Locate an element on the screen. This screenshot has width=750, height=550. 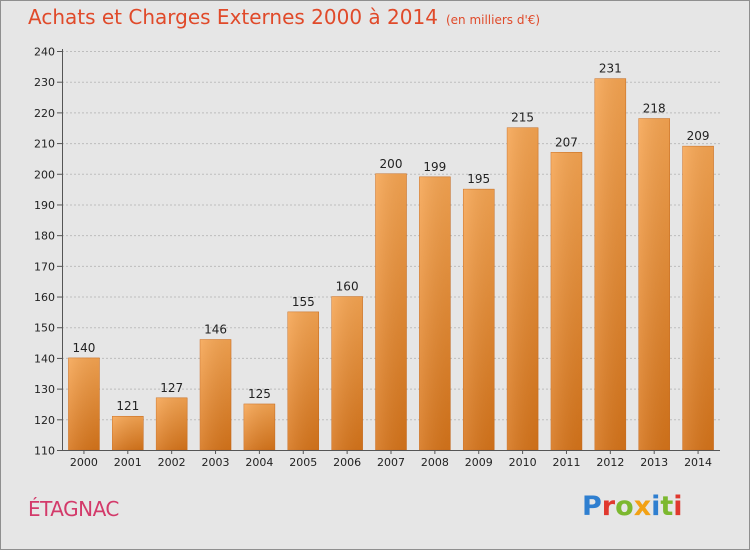
x-tick-label: 2006 is located at coordinates (347, 462).